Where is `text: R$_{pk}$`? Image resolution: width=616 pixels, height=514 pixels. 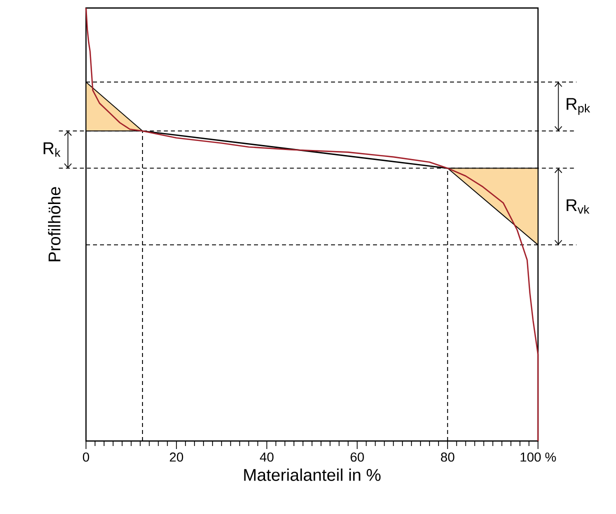
text: R$_{pk}$ is located at coordinates (578, 106).